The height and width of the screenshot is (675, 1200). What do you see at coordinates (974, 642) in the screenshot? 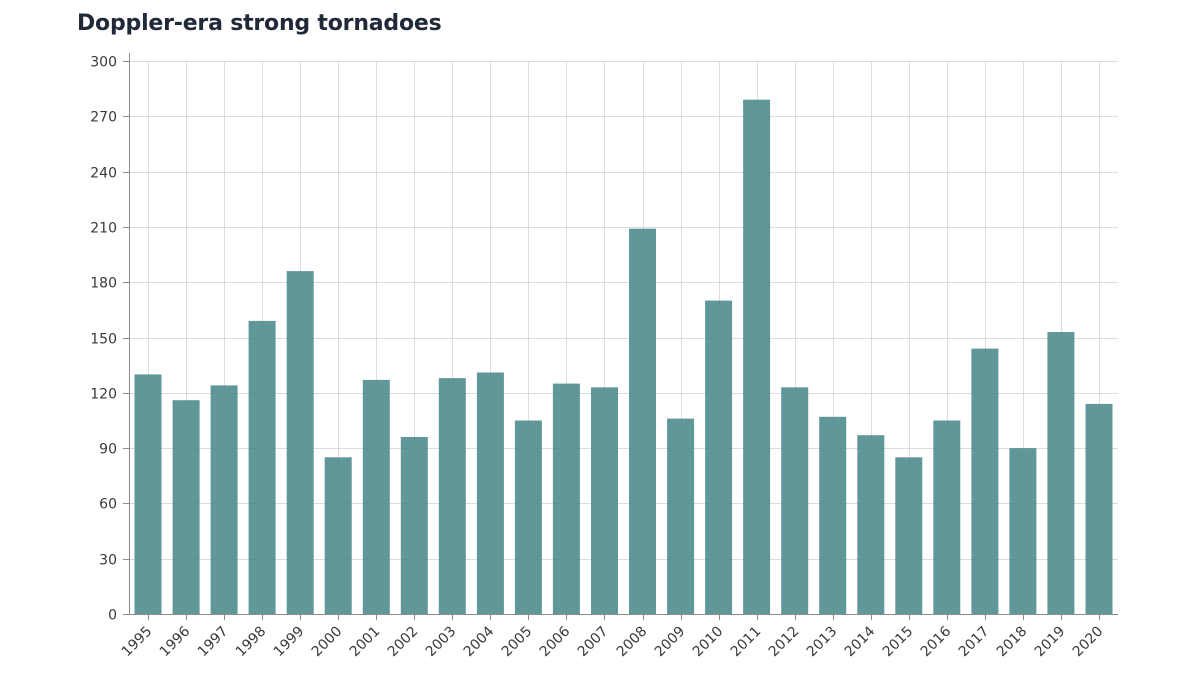
I see `x-tick-label: 2017` at bounding box center [974, 642].